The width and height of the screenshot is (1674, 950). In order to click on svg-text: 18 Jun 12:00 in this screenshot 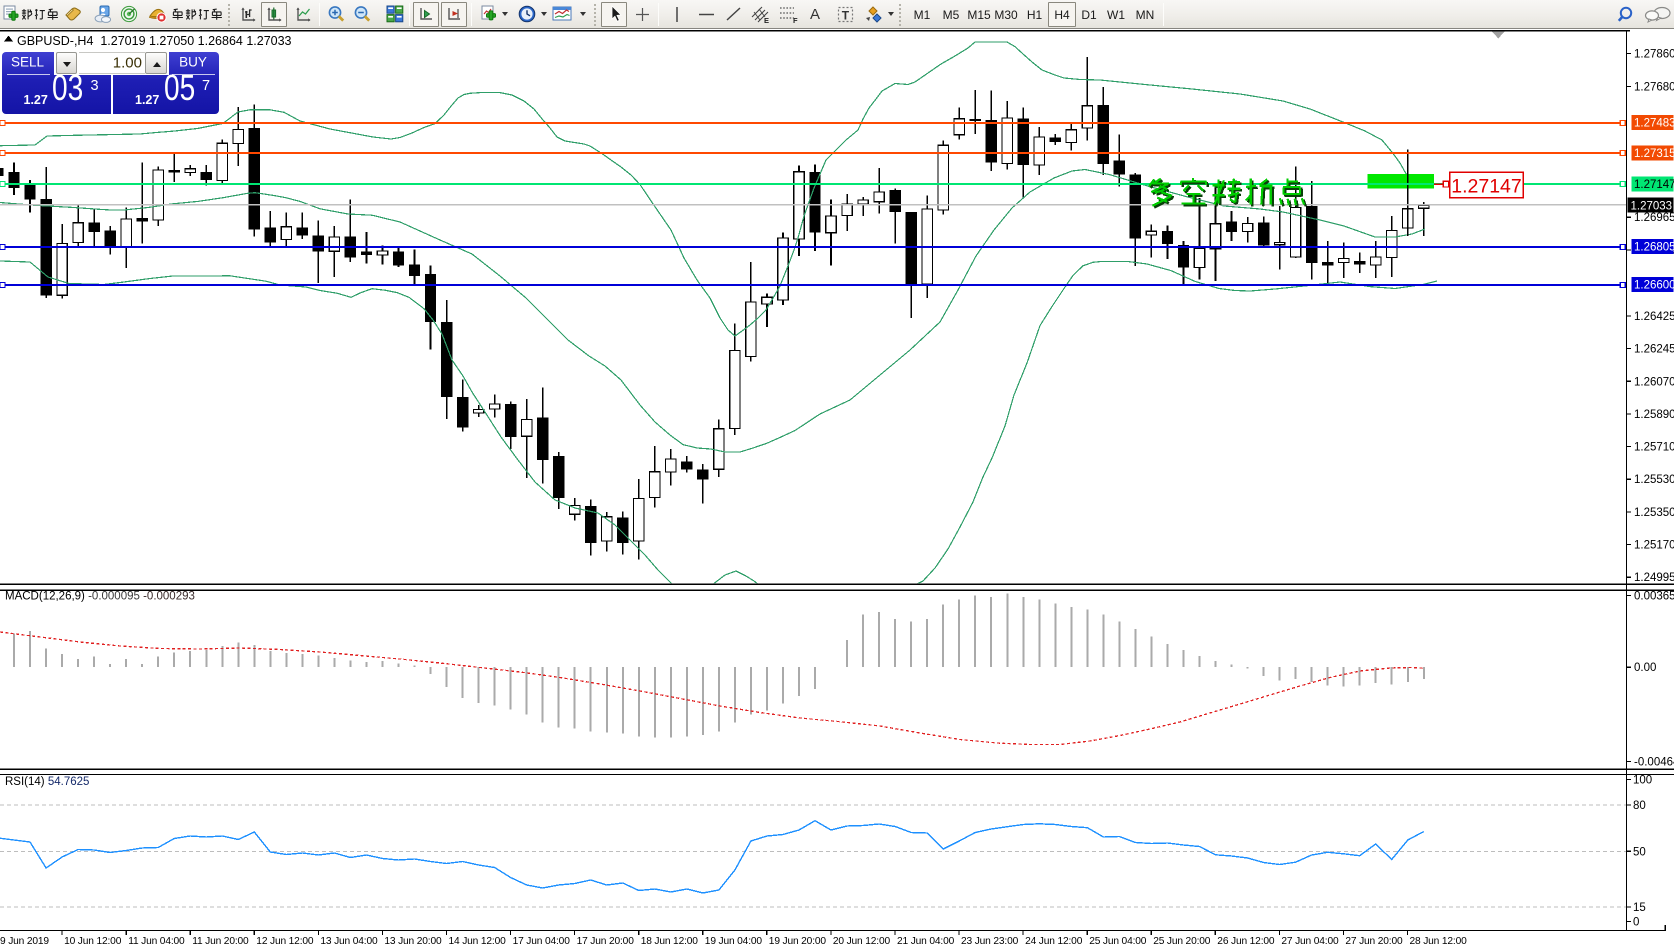, I will do `click(670, 941)`.